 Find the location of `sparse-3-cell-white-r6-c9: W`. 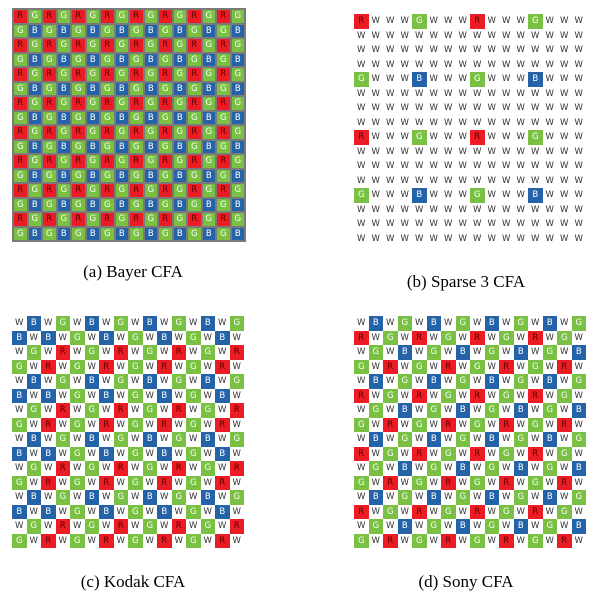

sparse-3-cell-white-r6-c9: W is located at coordinates (491, 108).